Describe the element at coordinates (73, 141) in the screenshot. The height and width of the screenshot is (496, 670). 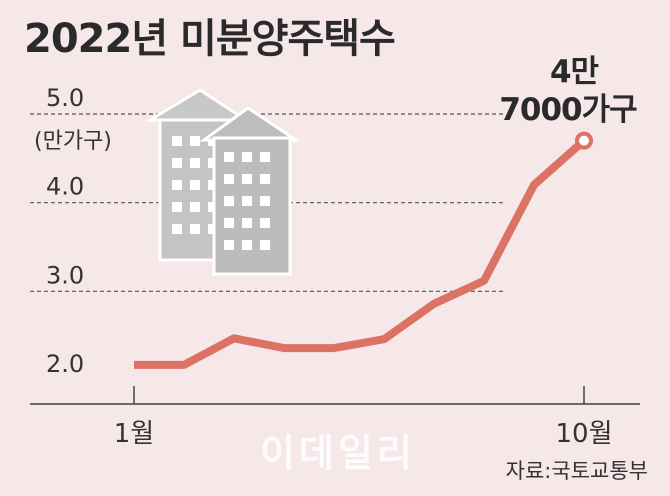
I see `y-unit-label: (만가구)` at that location.